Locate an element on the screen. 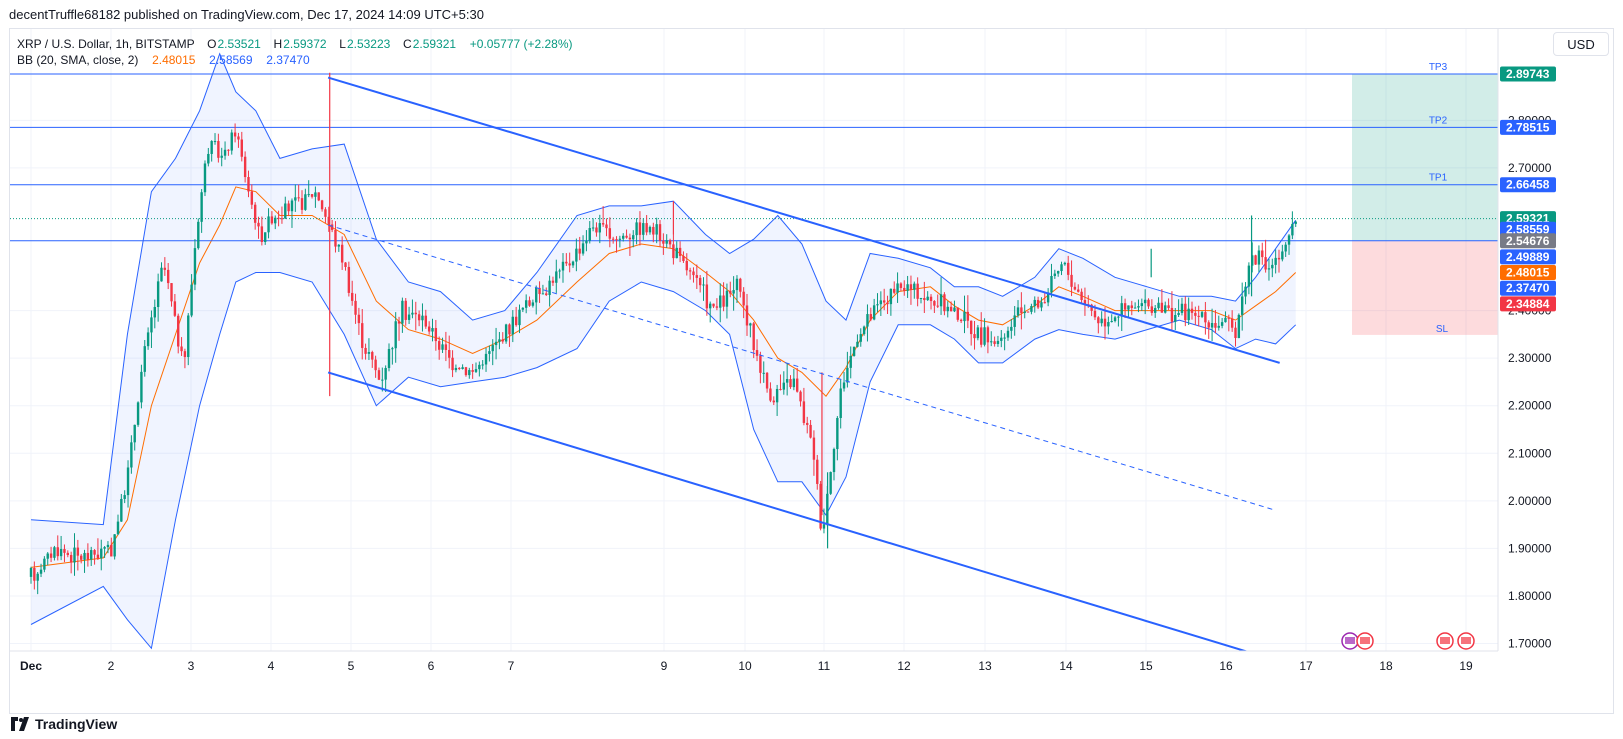 The image size is (1623, 739). open-label: O is located at coordinates (212, 44).